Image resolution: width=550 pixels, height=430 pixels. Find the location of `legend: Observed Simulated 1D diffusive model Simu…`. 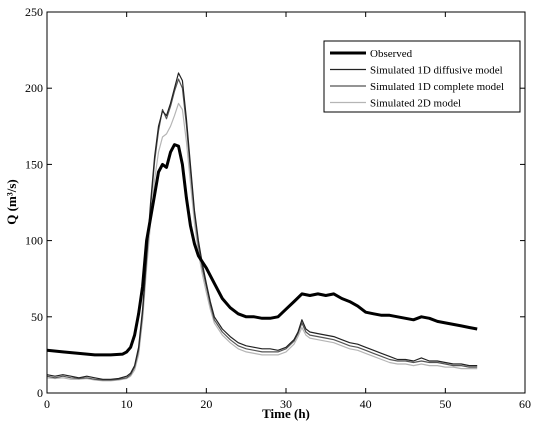

legend: Observed Simulated 1D diffusive model Simu… is located at coordinates (422, 76).